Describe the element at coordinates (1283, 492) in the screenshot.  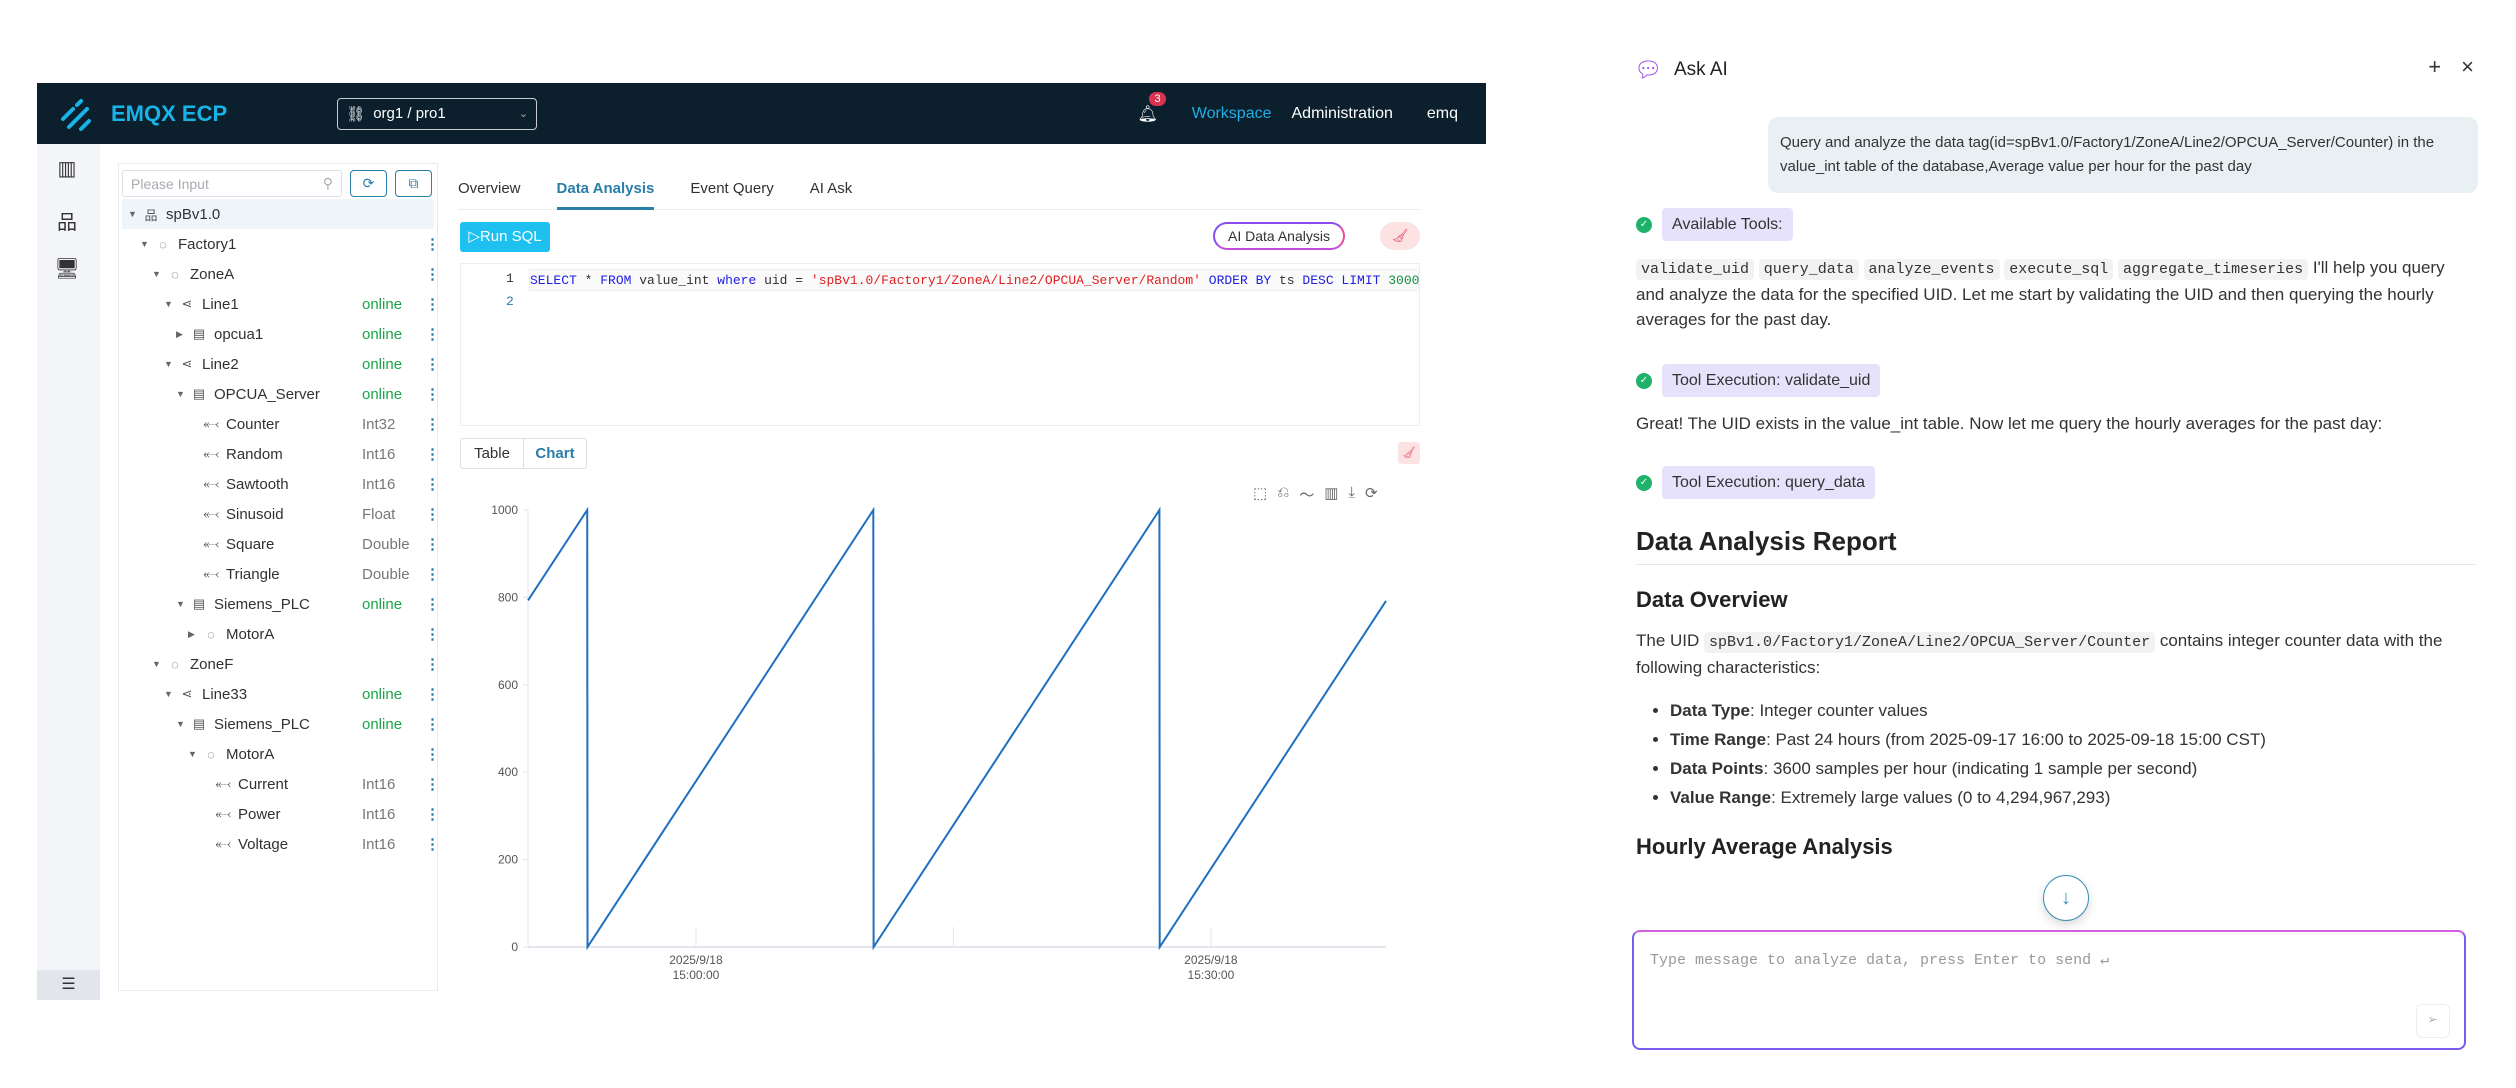
I see `zoom-reset-icon: ⎌` at that location.